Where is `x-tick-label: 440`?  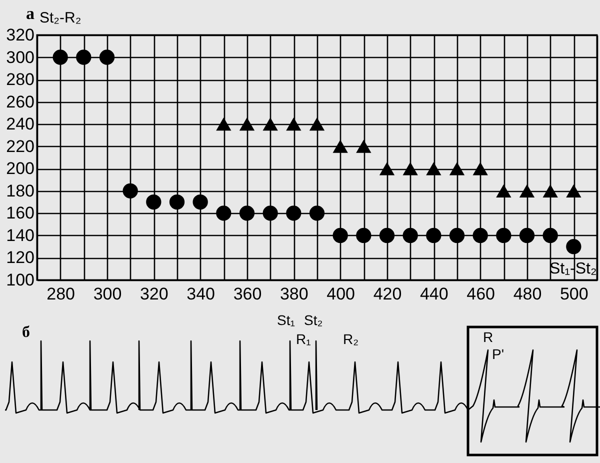
x-tick-label: 440 is located at coordinates (434, 294).